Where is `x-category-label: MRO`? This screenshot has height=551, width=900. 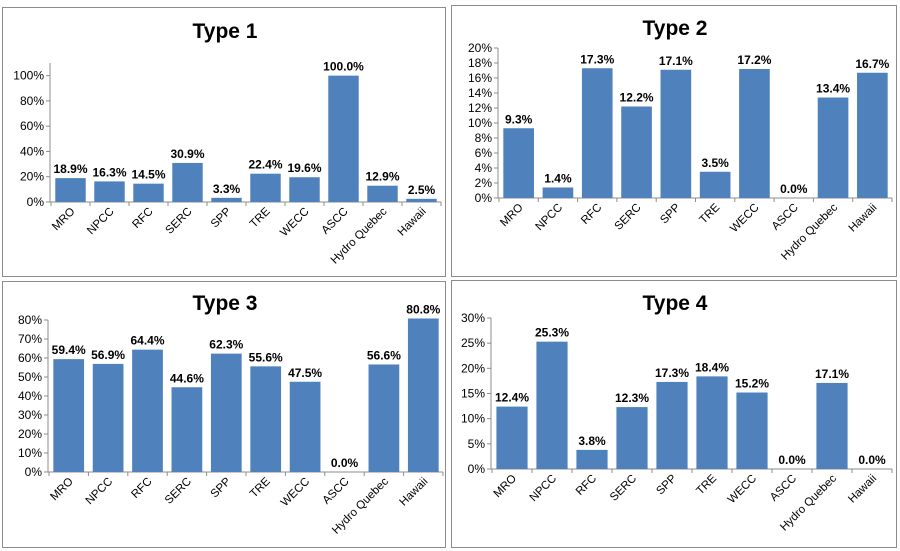
x-category-label: MRO is located at coordinates (505, 486).